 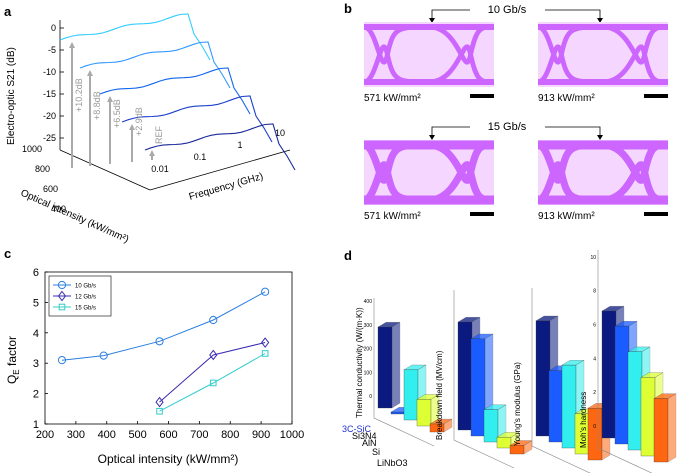 What do you see at coordinates (200, 157) in the screenshot?
I see `a-xtick-label: 0.1` at bounding box center [200, 157].